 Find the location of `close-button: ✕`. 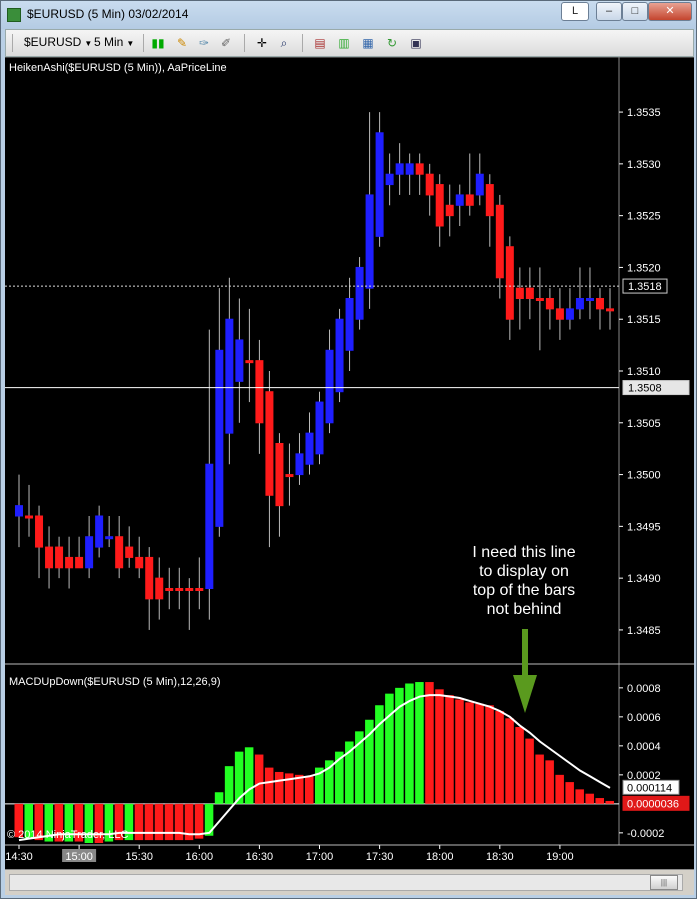

close-button: ✕ is located at coordinates (670, 11).